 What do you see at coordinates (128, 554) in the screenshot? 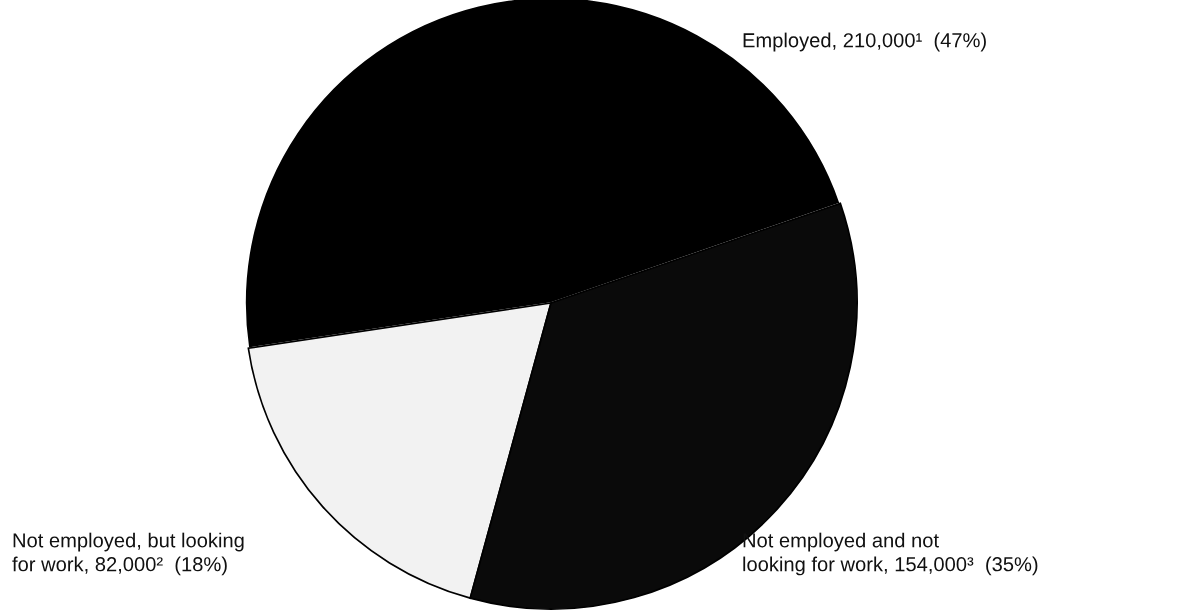
I see `slice-label: Not employed, but looking for work, 82,000² (18%)` at bounding box center [128, 554].